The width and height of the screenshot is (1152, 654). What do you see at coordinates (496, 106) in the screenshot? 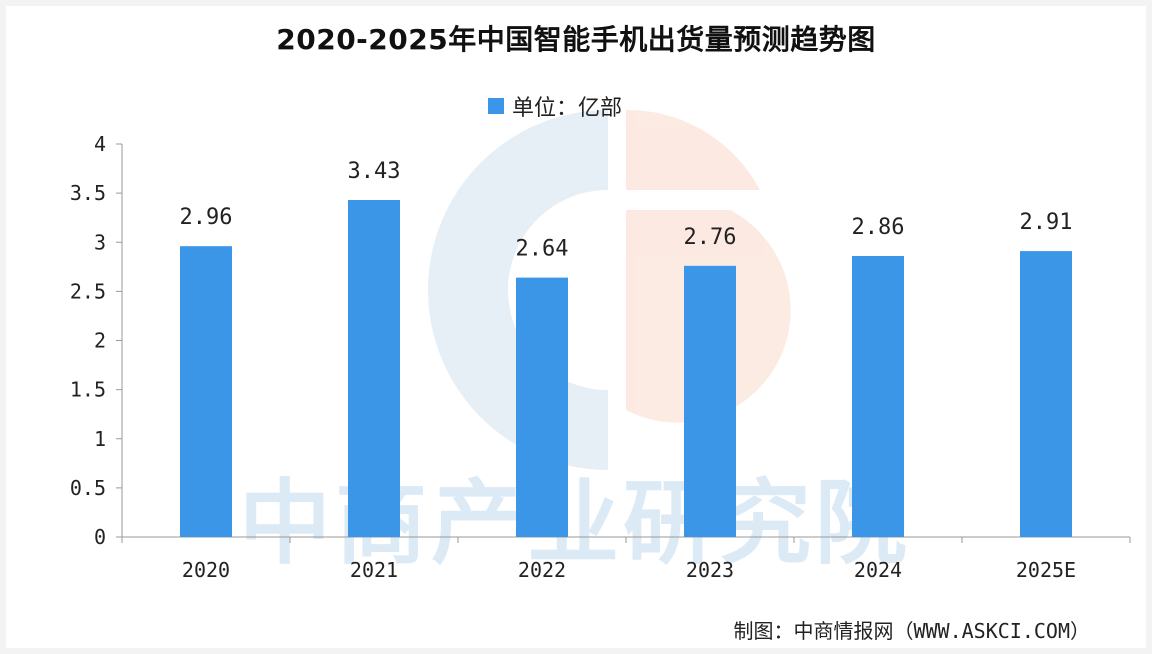
I see `legend-swatch` at bounding box center [496, 106].